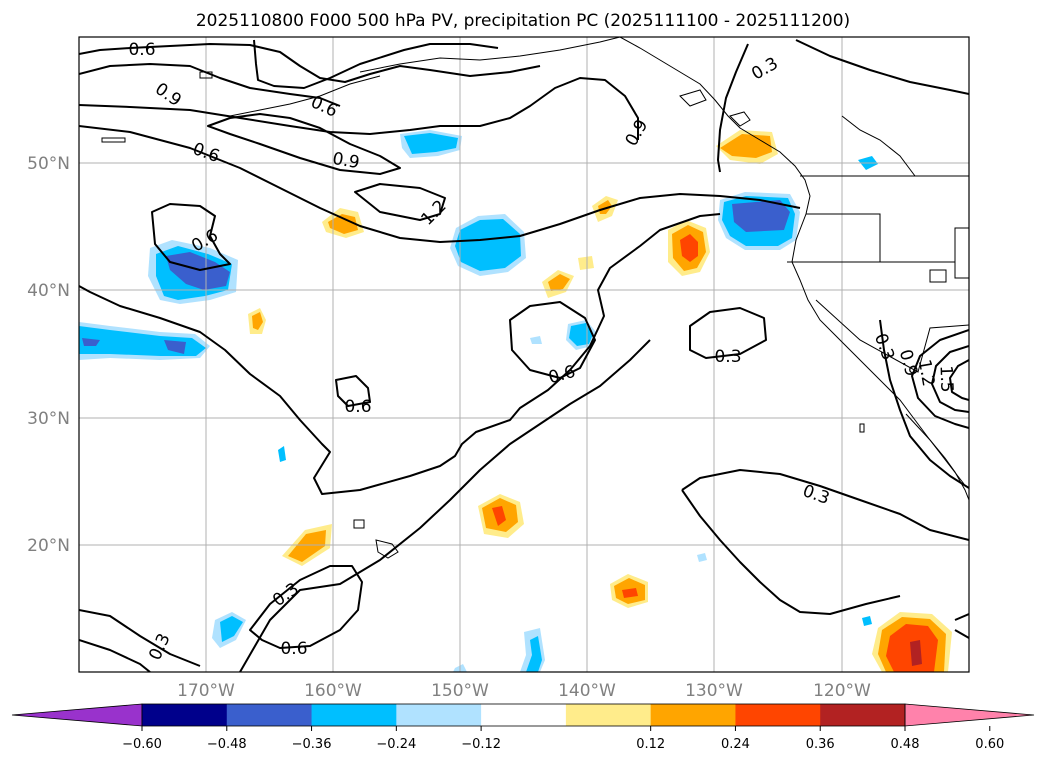 The height and width of the screenshot is (765, 1047). Describe the element at coordinates (198, 271) in the screenshot. I see `precip-negative-area` at that location.